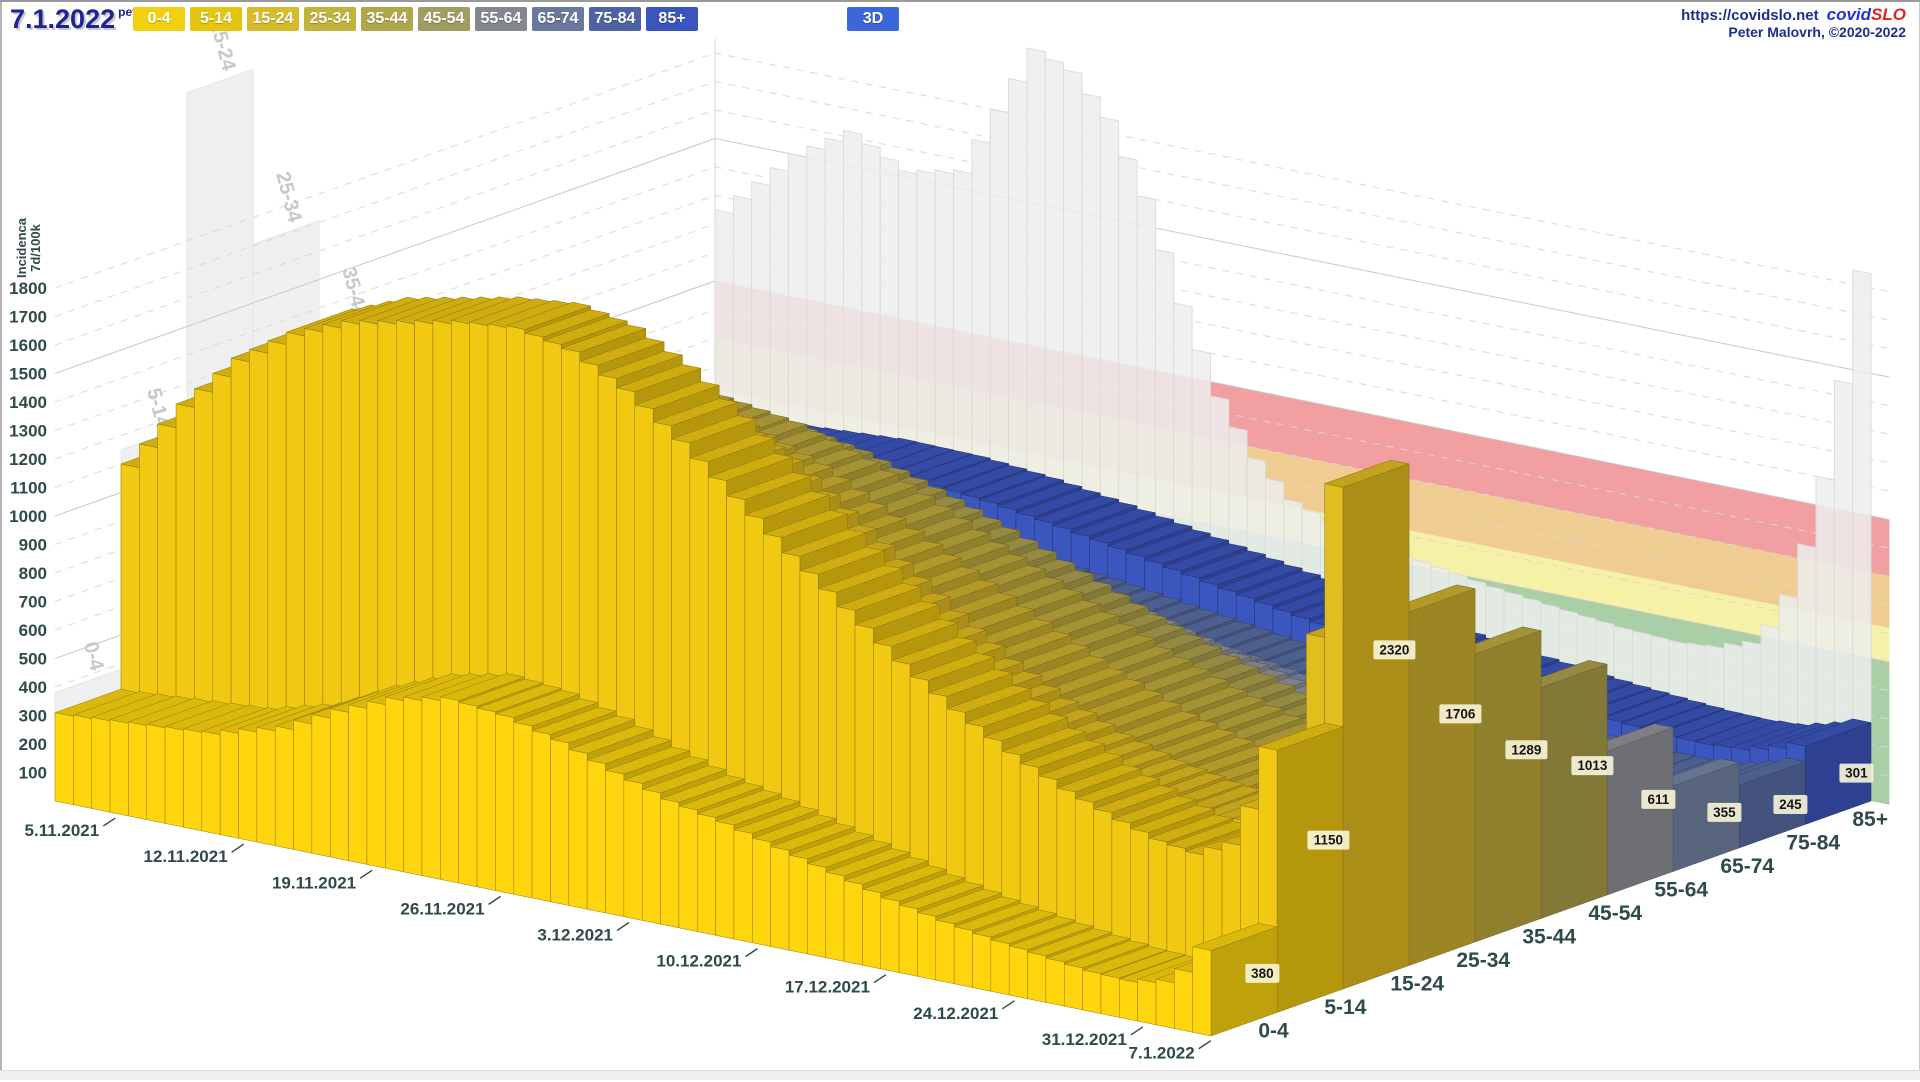 This screenshot has width=1920, height=1082. I want to click on svg-text: 2320, so click(1394, 649).